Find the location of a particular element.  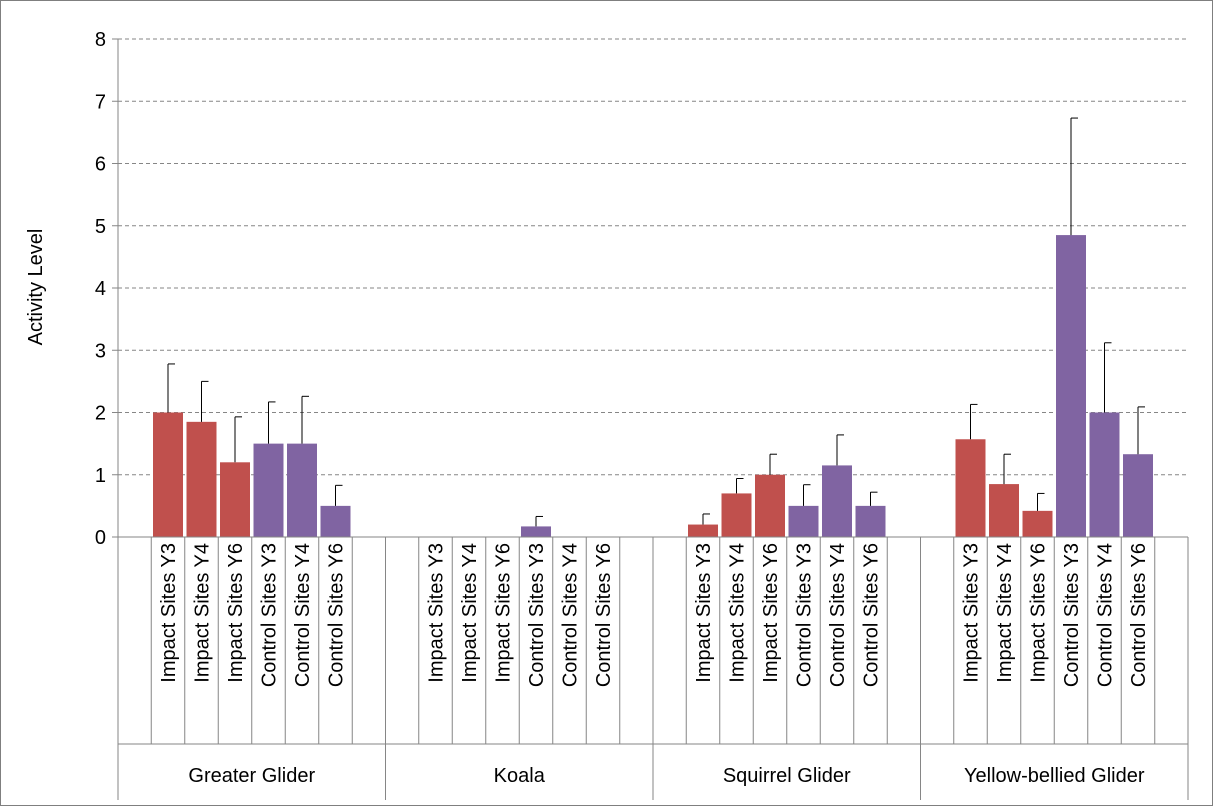

y-tick-label: 4 is located at coordinates (100, 289).